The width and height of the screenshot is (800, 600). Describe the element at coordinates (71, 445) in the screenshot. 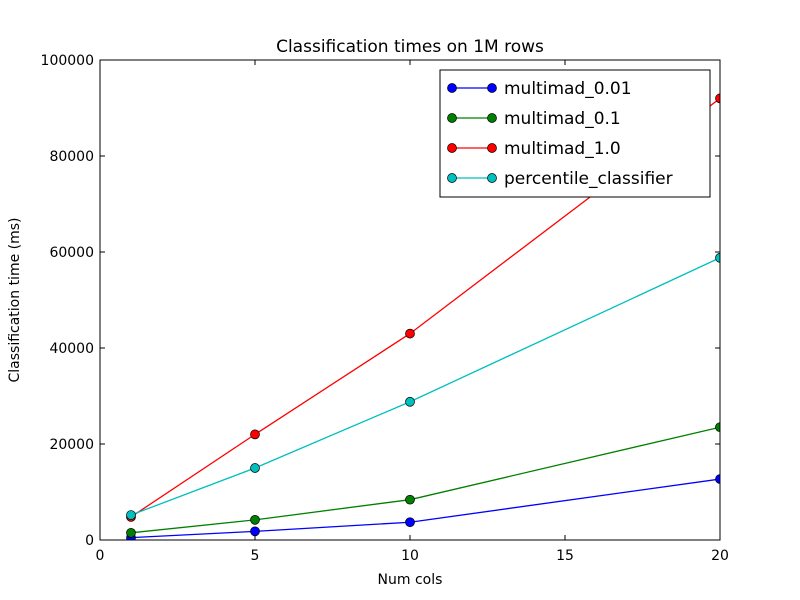

I see `y-tick-label-1: 20000` at that location.